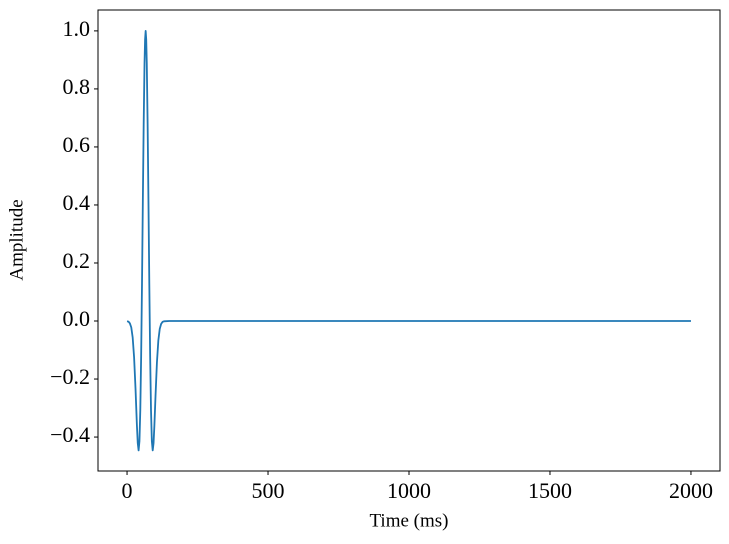 This screenshot has height=544, width=729. Describe the element at coordinates (409, 490) in the screenshot. I see `x-tick-label: 1000` at that location.